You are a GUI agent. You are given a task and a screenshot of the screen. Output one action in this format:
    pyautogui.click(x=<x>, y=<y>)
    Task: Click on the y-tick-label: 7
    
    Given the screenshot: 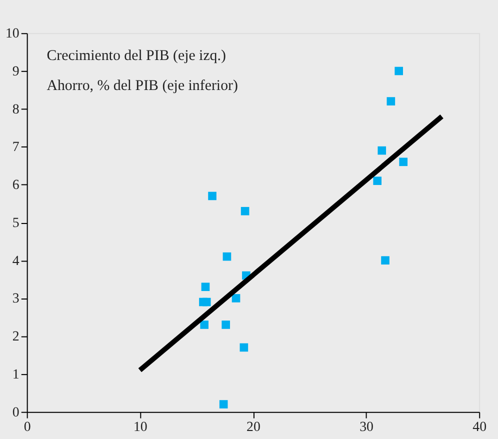 What is the action you would take?
    pyautogui.click(x=16, y=148)
    